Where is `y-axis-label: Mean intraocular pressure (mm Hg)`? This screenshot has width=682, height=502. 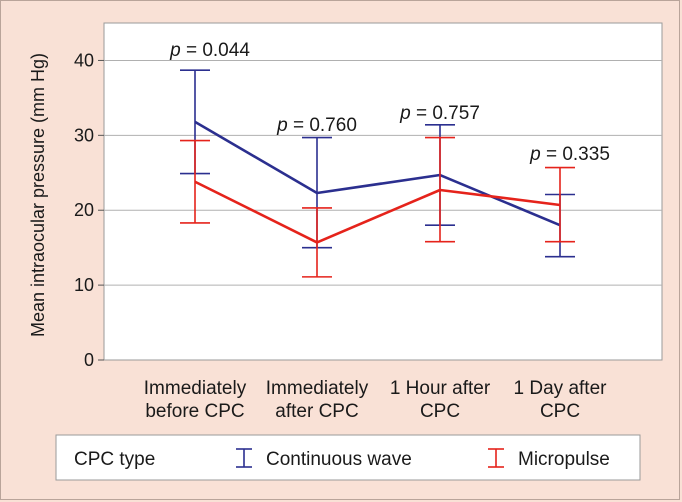
y-axis-label: Mean intraocular pressure (mm Hg) is located at coordinates (38, 195).